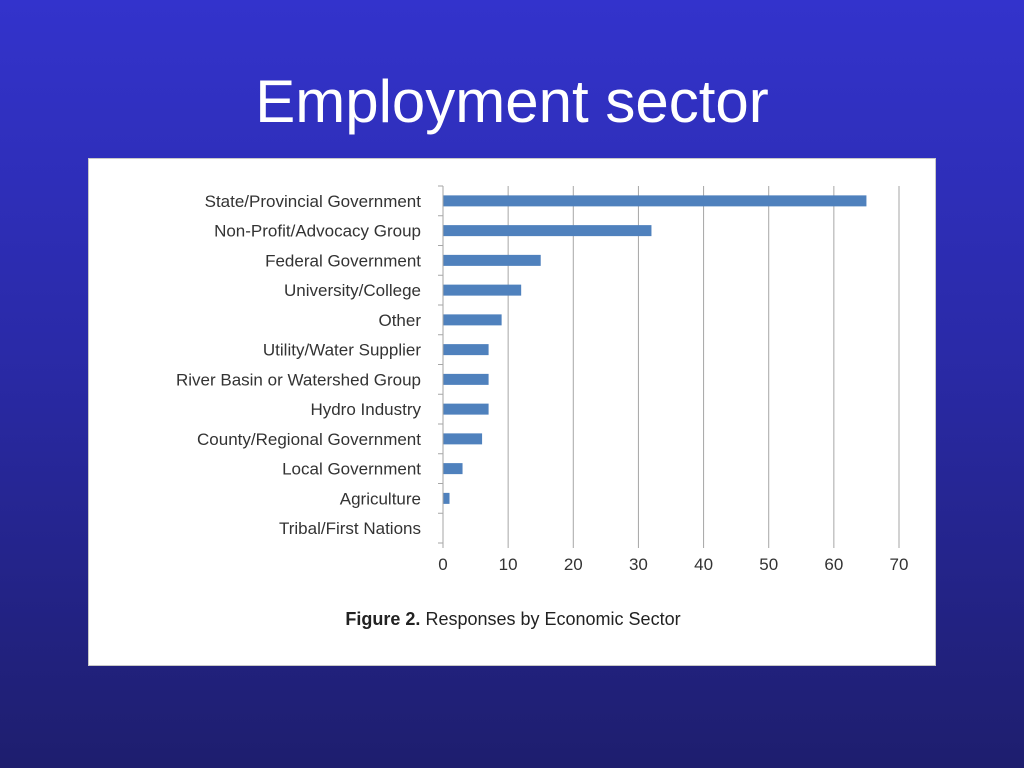  What do you see at coordinates (380, 498) in the screenshot?
I see `category-label: Agriculture` at bounding box center [380, 498].